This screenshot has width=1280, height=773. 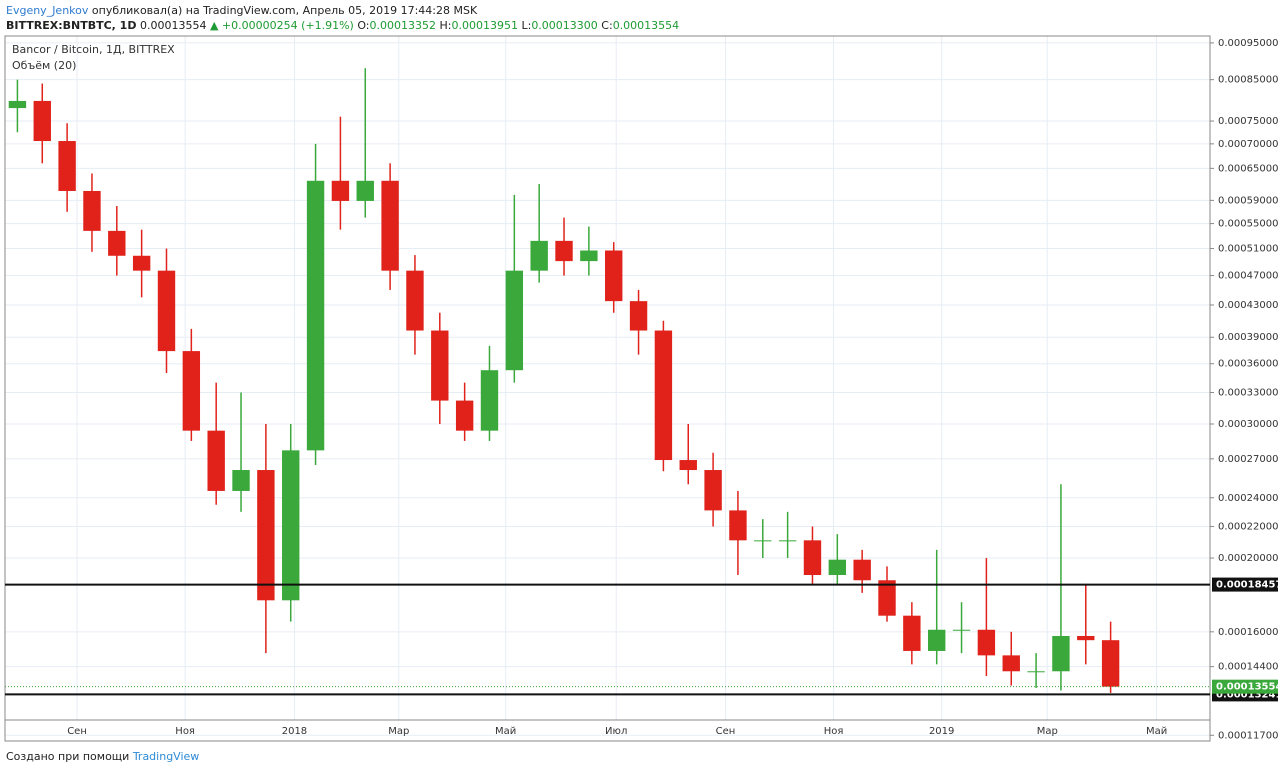 What do you see at coordinates (173, 25) in the screenshot?
I see `price: 0.00013554` at bounding box center [173, 25].